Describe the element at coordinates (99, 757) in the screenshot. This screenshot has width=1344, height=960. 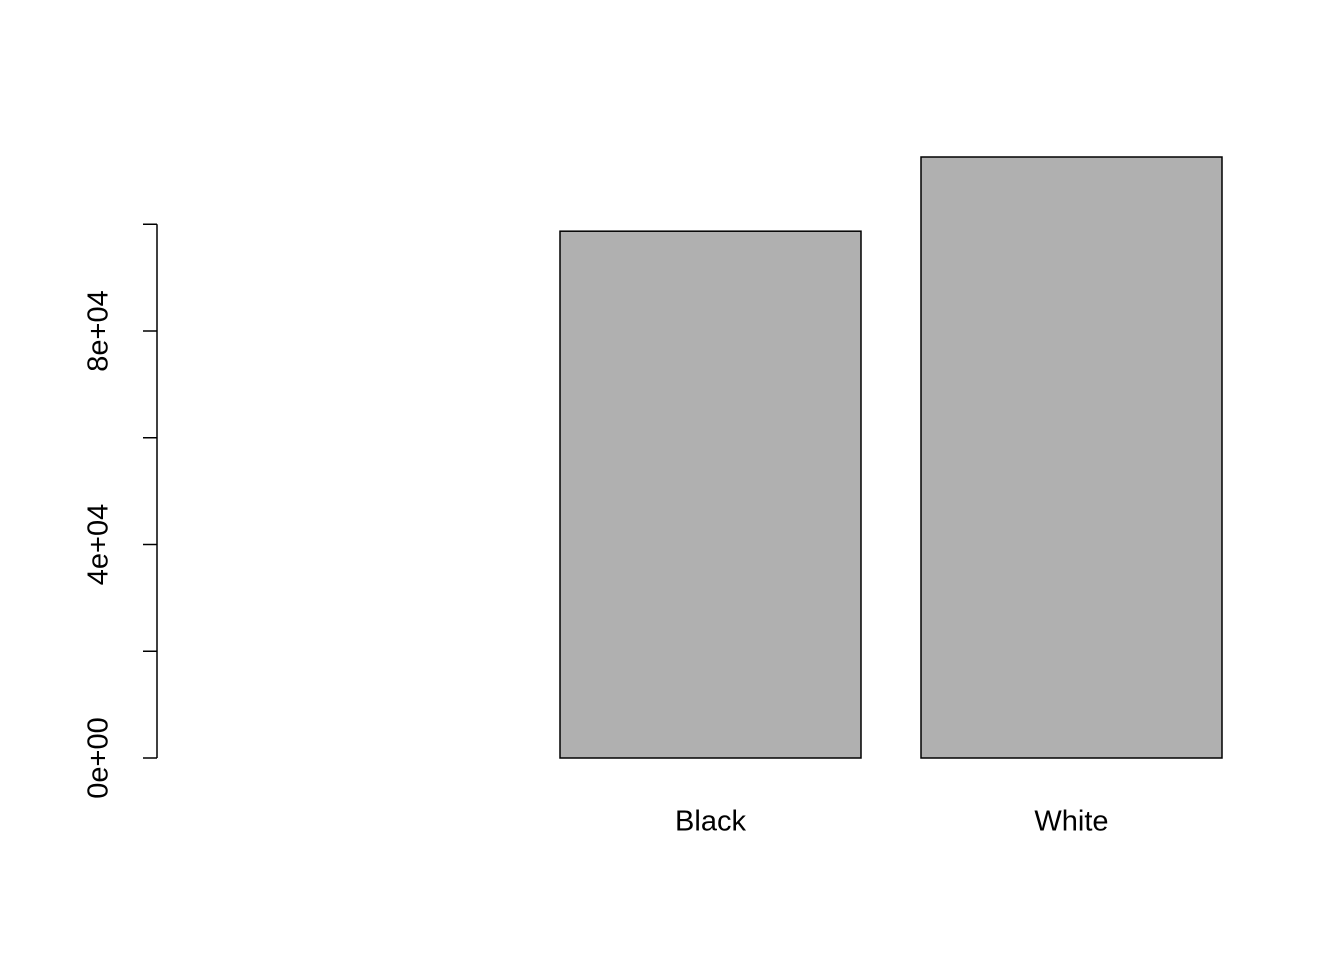
I see `y-tick-label: 0e+00` at that location.